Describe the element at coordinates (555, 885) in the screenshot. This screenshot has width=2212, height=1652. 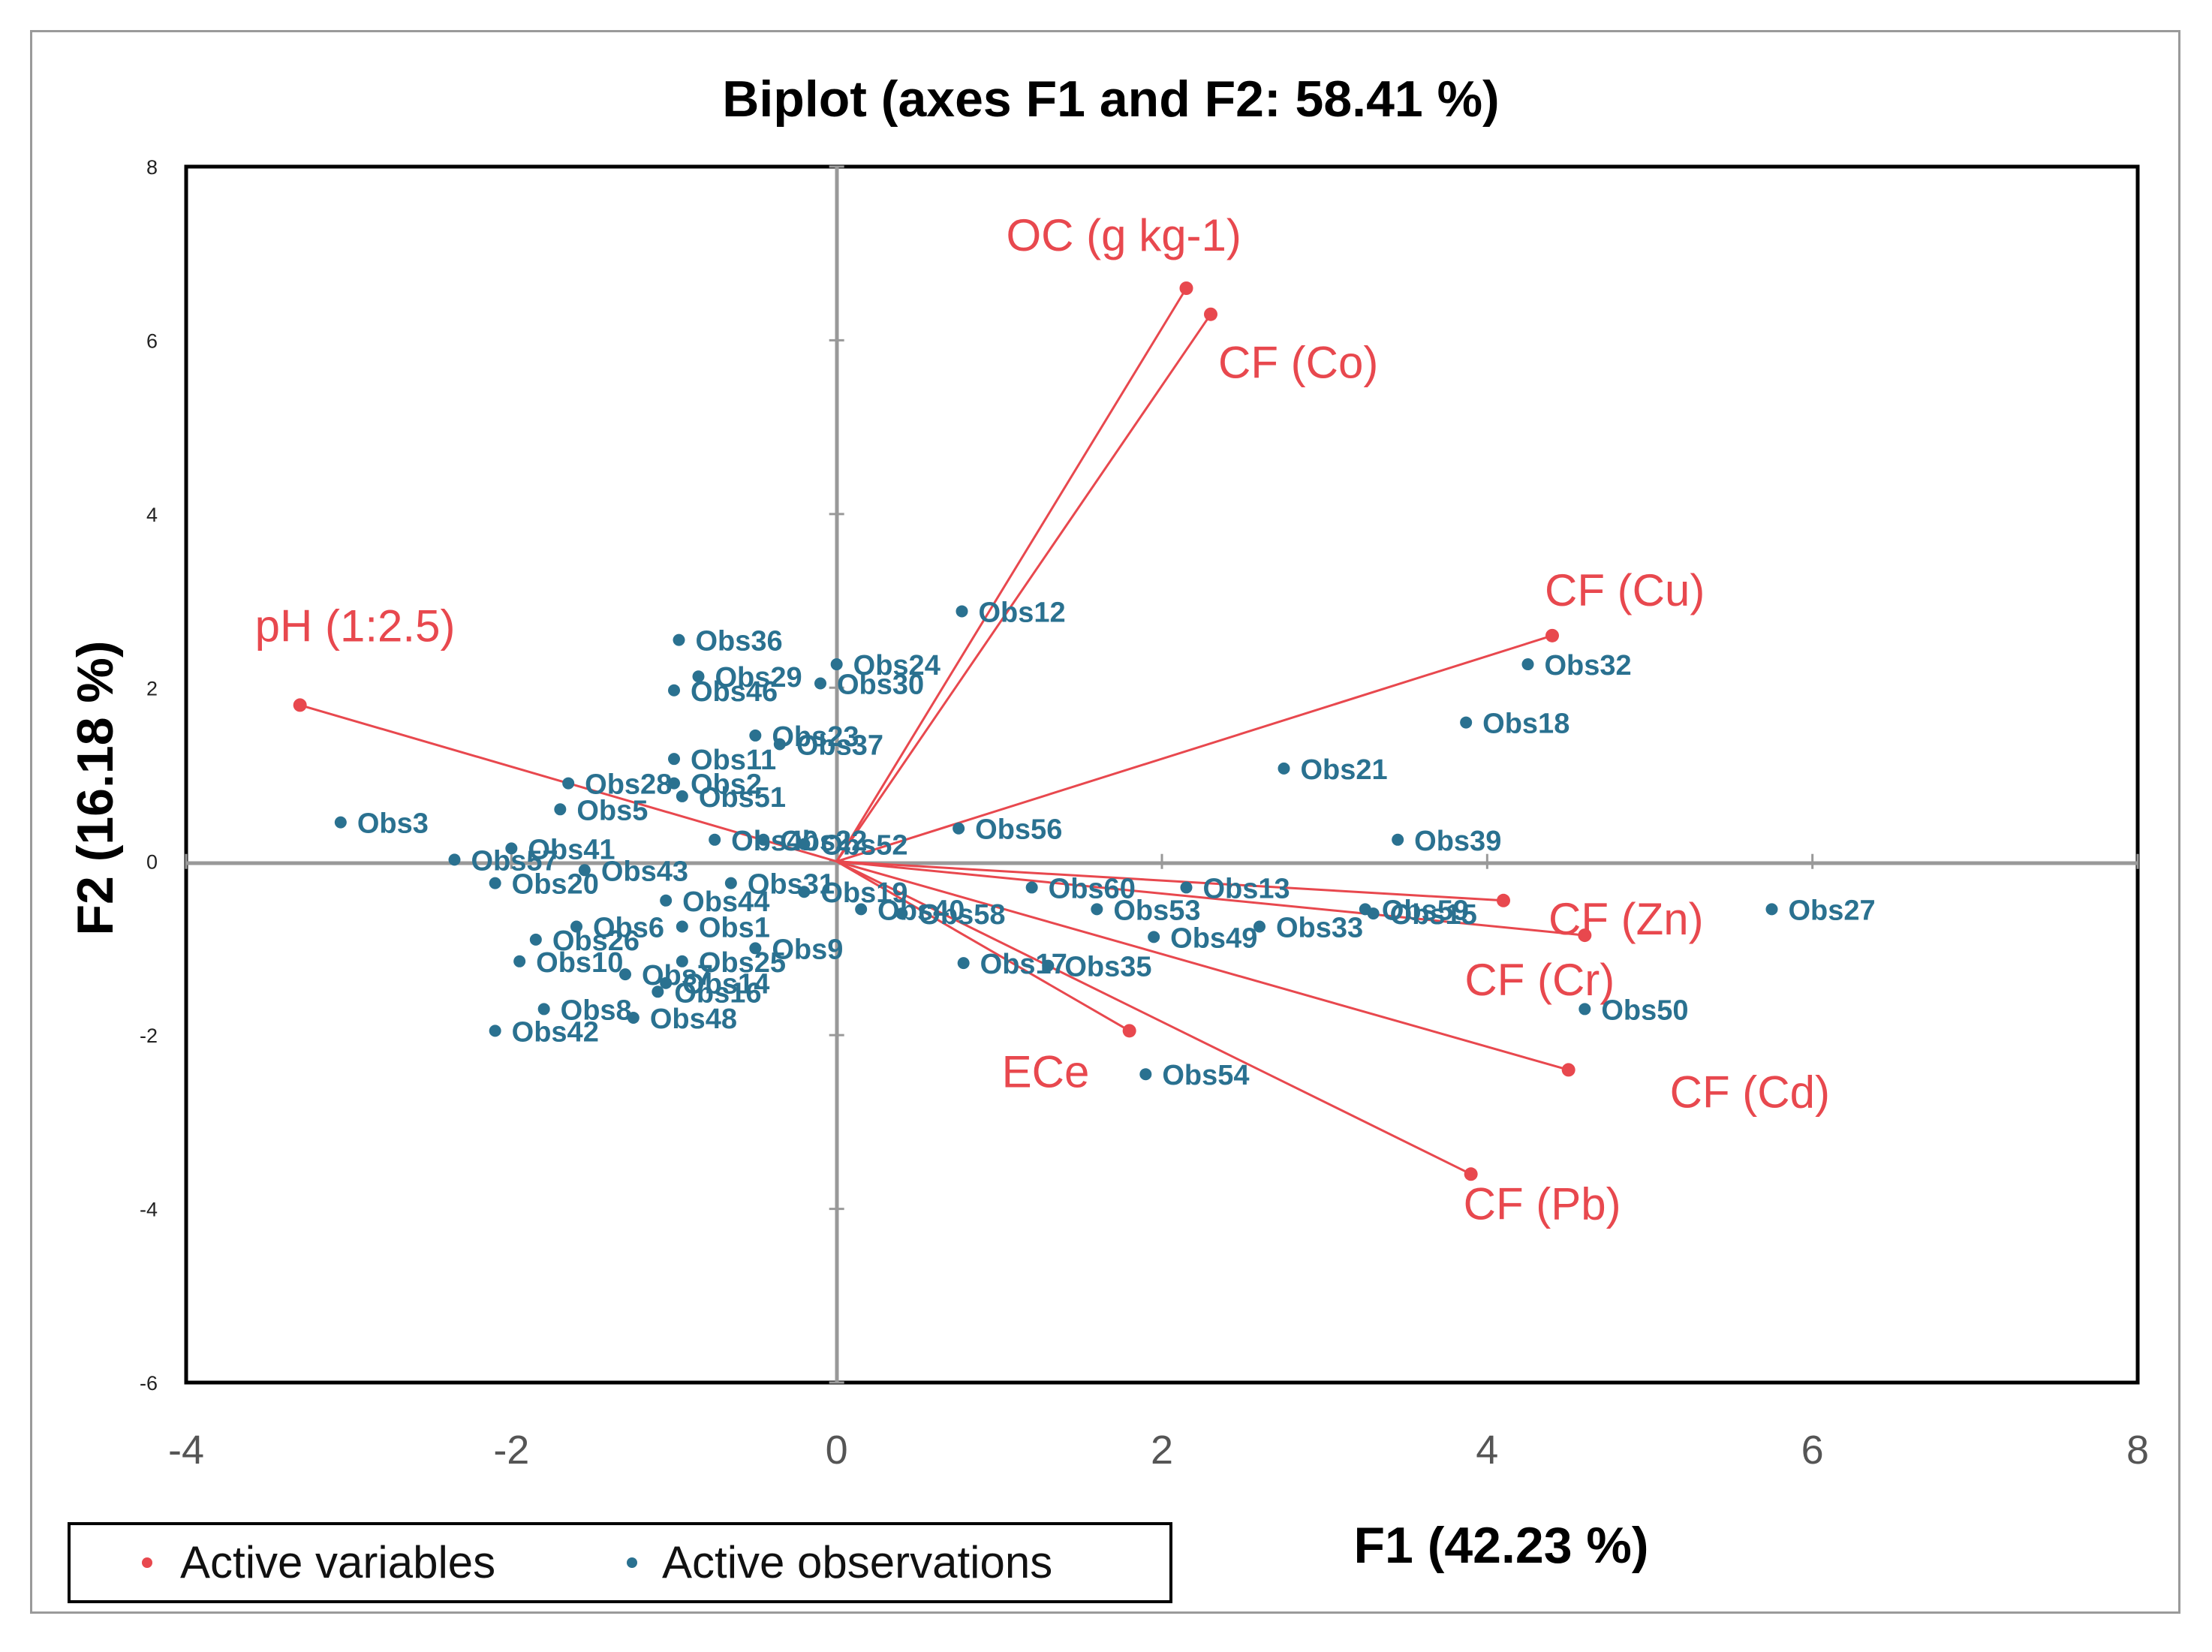
I see `observation-label-obs20: Obs20` at that location.